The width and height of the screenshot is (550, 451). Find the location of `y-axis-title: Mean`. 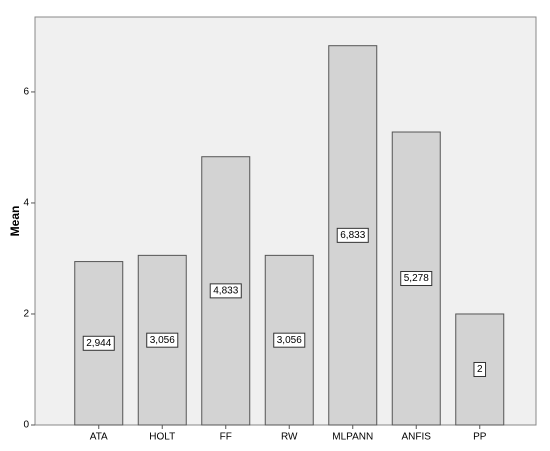

y-axis-title: Mean is located at coordinates (15, 221).